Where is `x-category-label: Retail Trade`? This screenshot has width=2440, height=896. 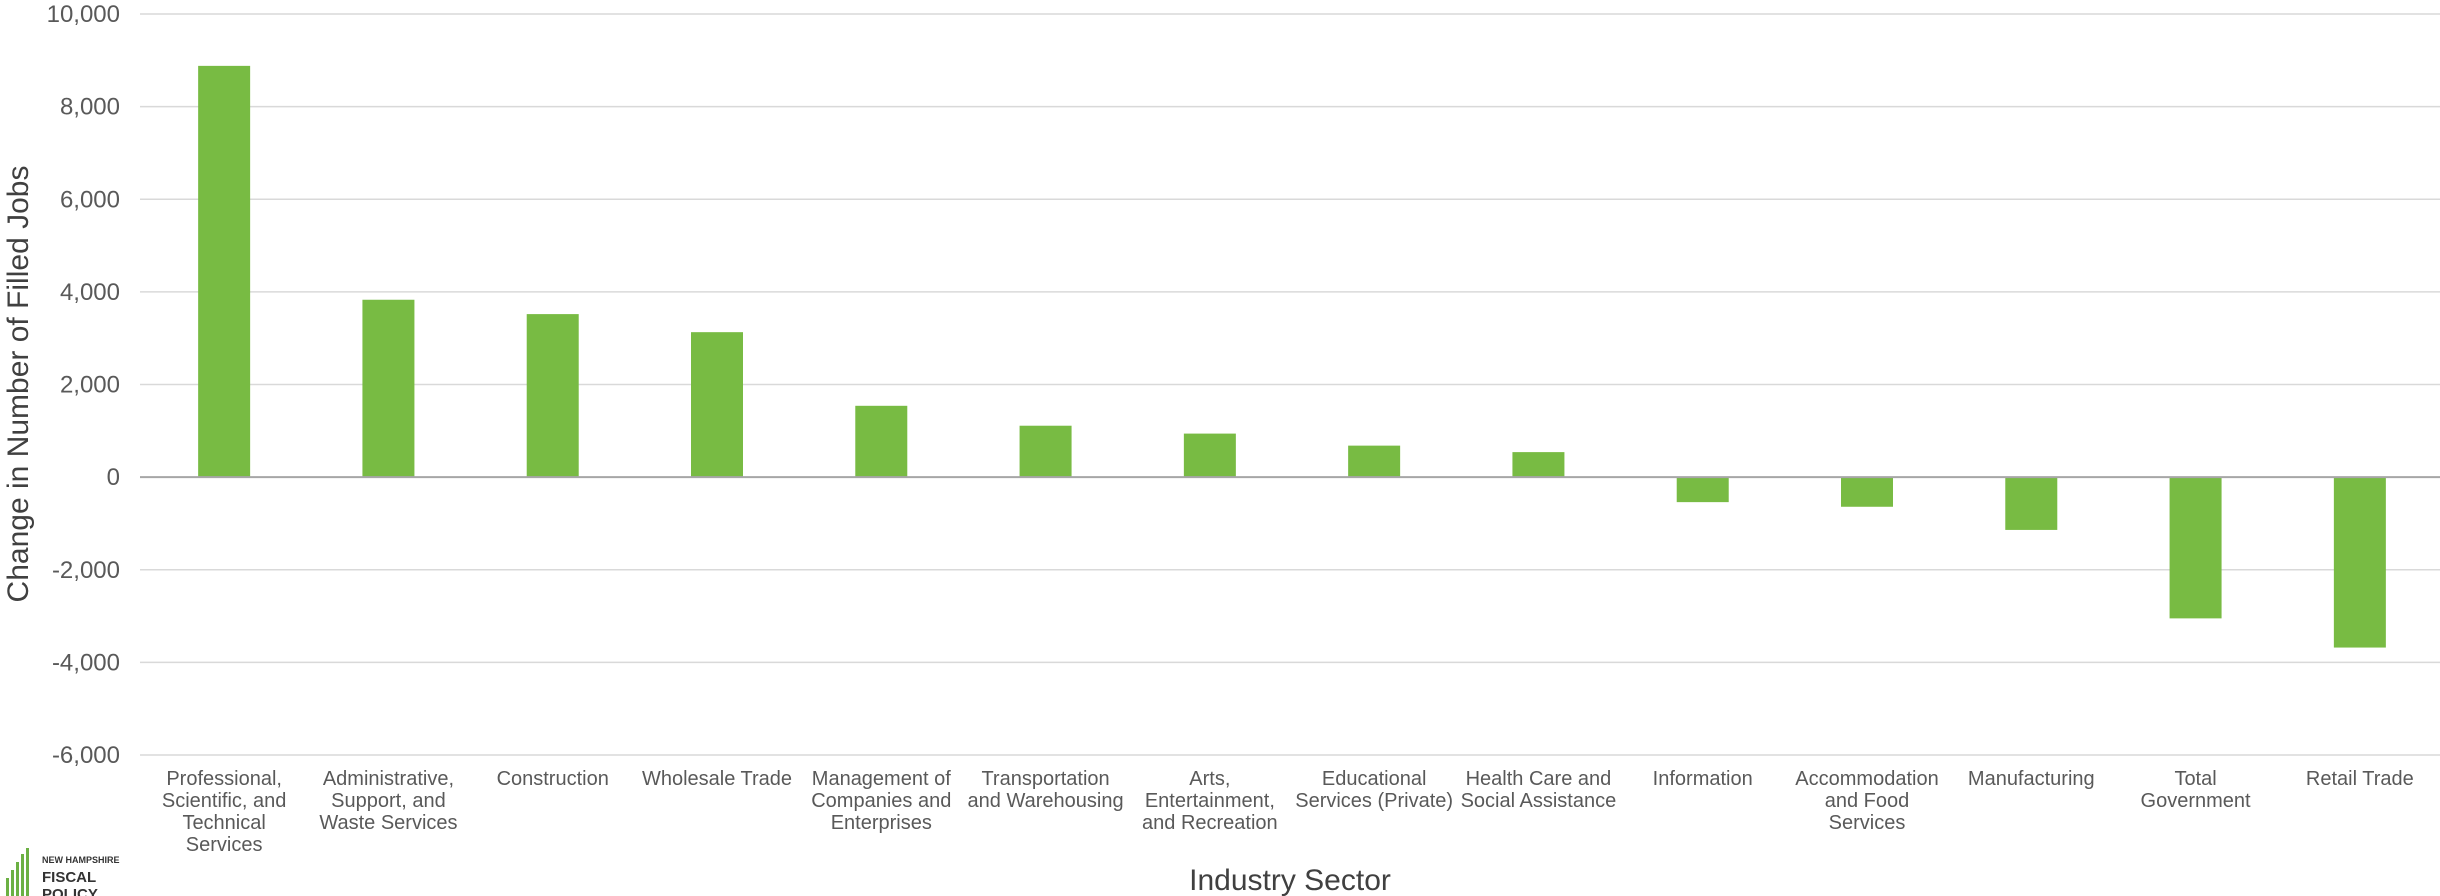 x-category-label: Retail Trade is located at coordinates (2360, 779).